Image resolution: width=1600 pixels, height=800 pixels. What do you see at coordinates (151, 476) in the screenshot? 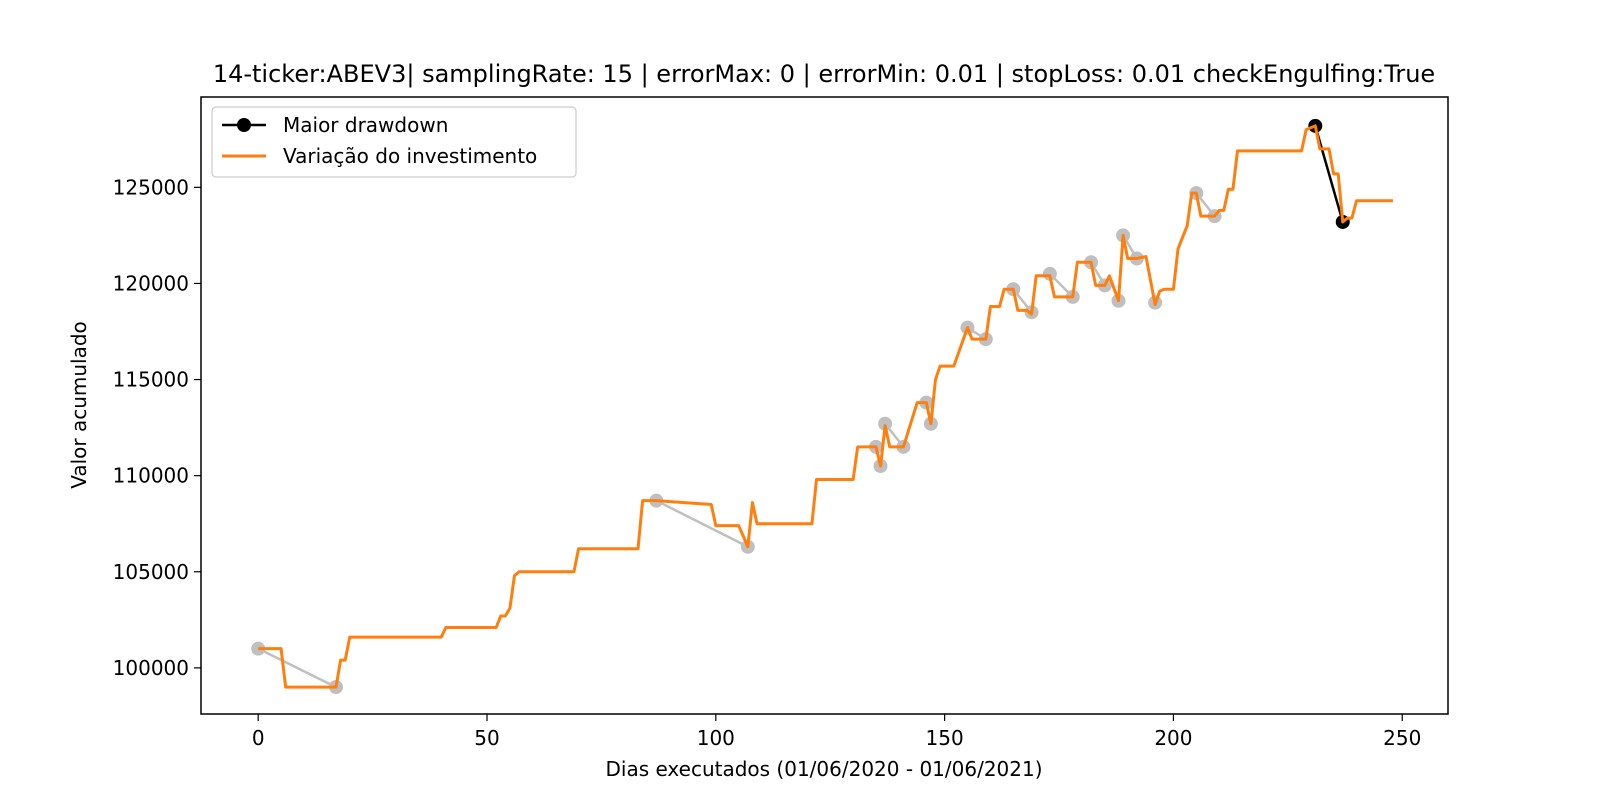
I see `y-tick-label: 110000` at bounding box center [151, 476].